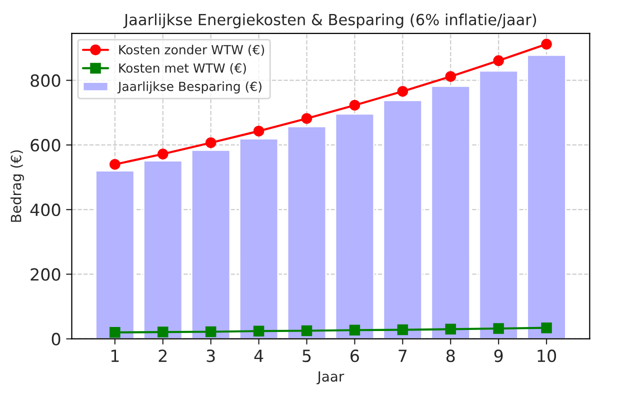  Describe the element at coordinates (45, 274) in the screenshot. I see `y-tick-label: 200` at that location.